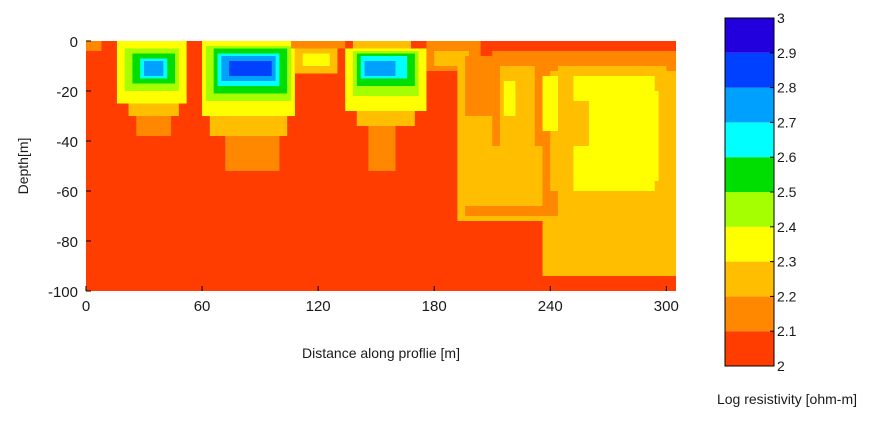 The image size is (893, 424). I want to click on colorbar: 2 2.1 2.2 2.3 2.4 2.5 2.6 2.7 2.8 2.9 3, so click(760, 192).